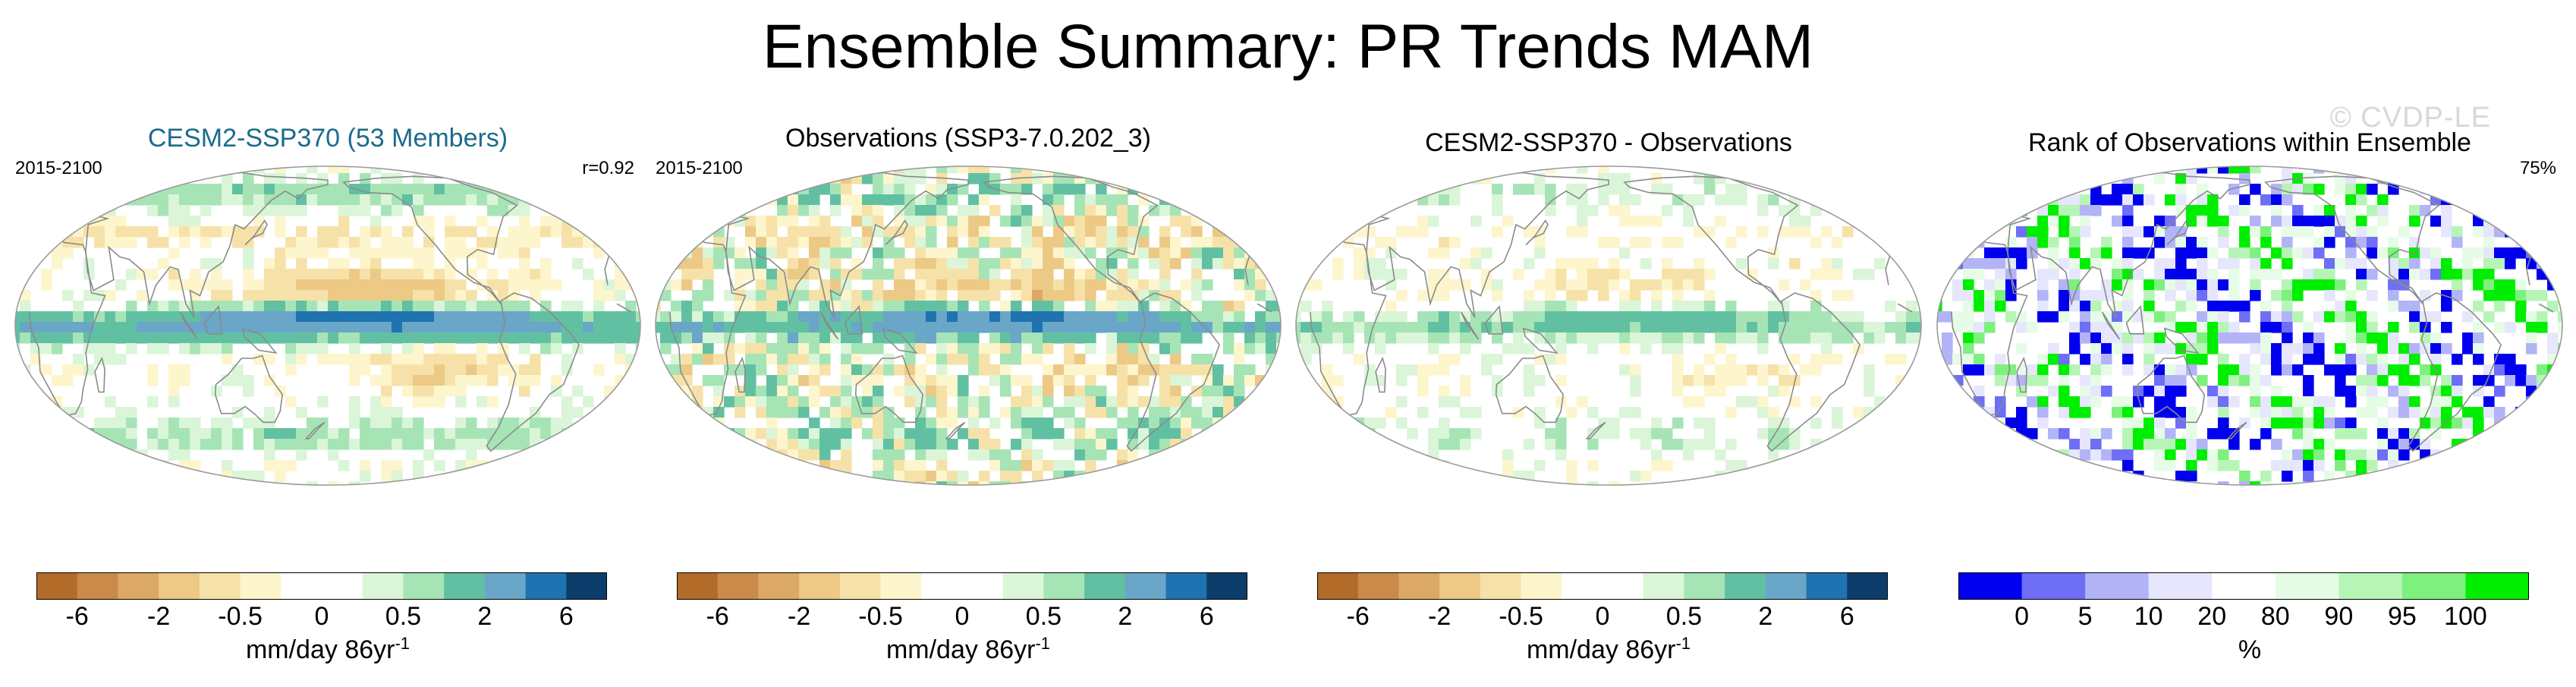  What do you see at coordinates (1608, 142) in the screenshot?
I see `panel-title: CESM2-SSP370 - Observations` at bounding box center [1608, 142].